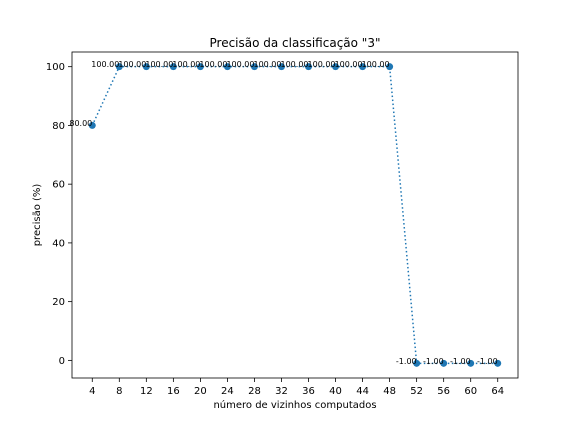 The width and height of the screenshot is (576, 432). I want to click on y-tick-label: 40, so click(58, 243).